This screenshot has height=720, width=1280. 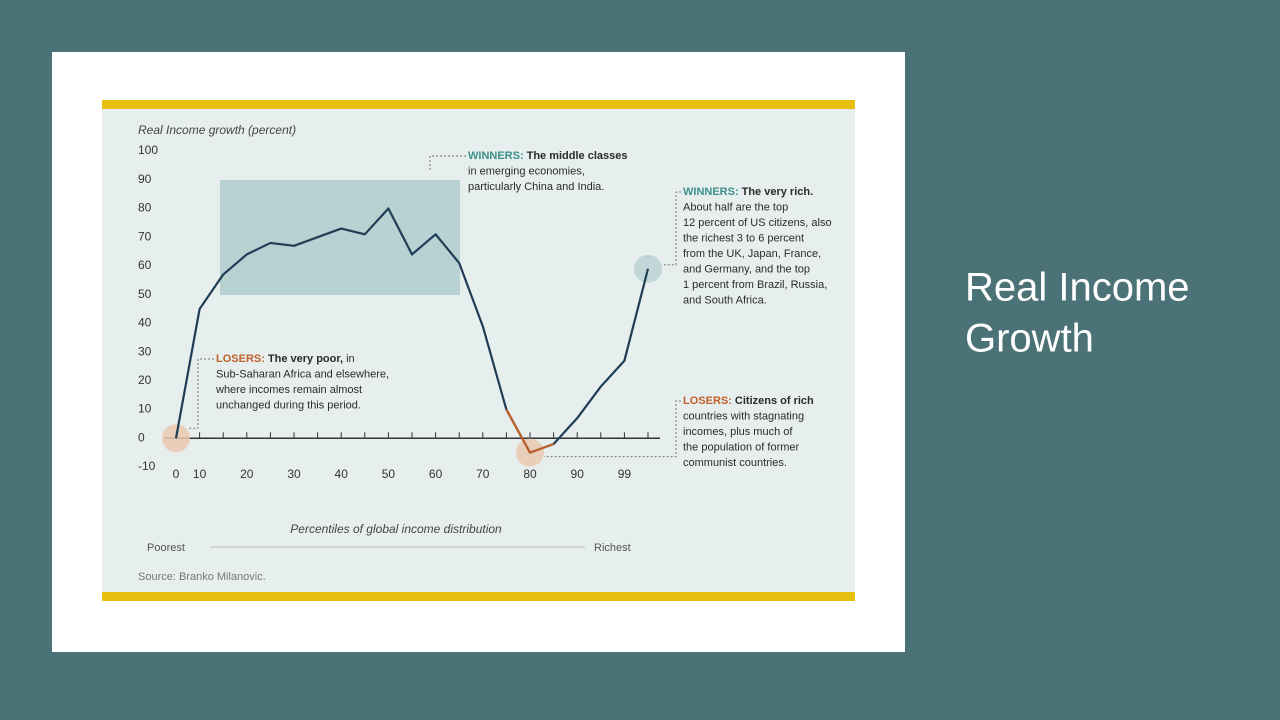 What do you see at coordinates (145, 236) in the screenshot?
I see `y-tick-label: 70` at bounding box center [145, 236].